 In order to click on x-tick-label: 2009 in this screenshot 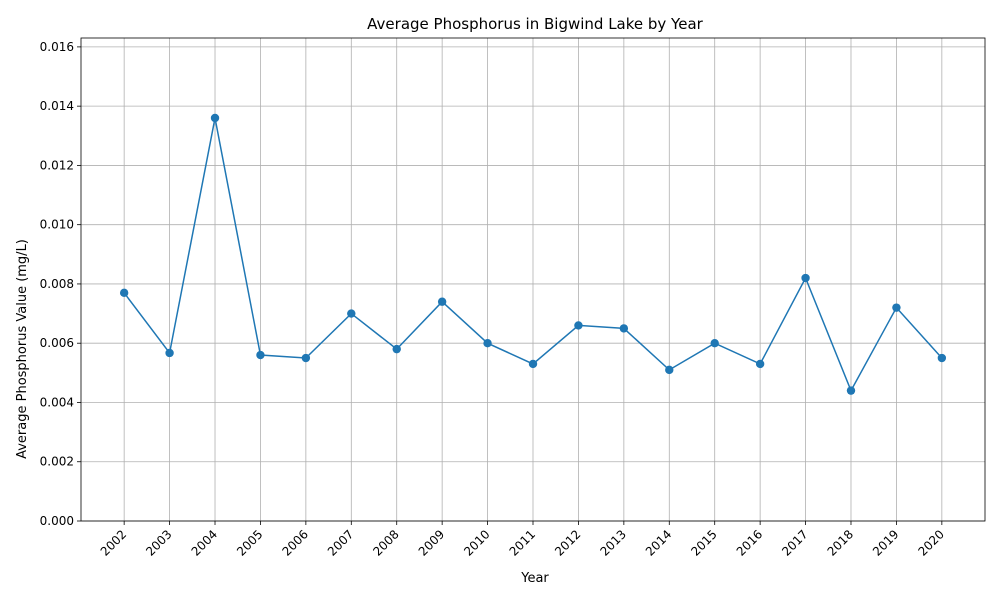, I will do `click(431, 542)`.